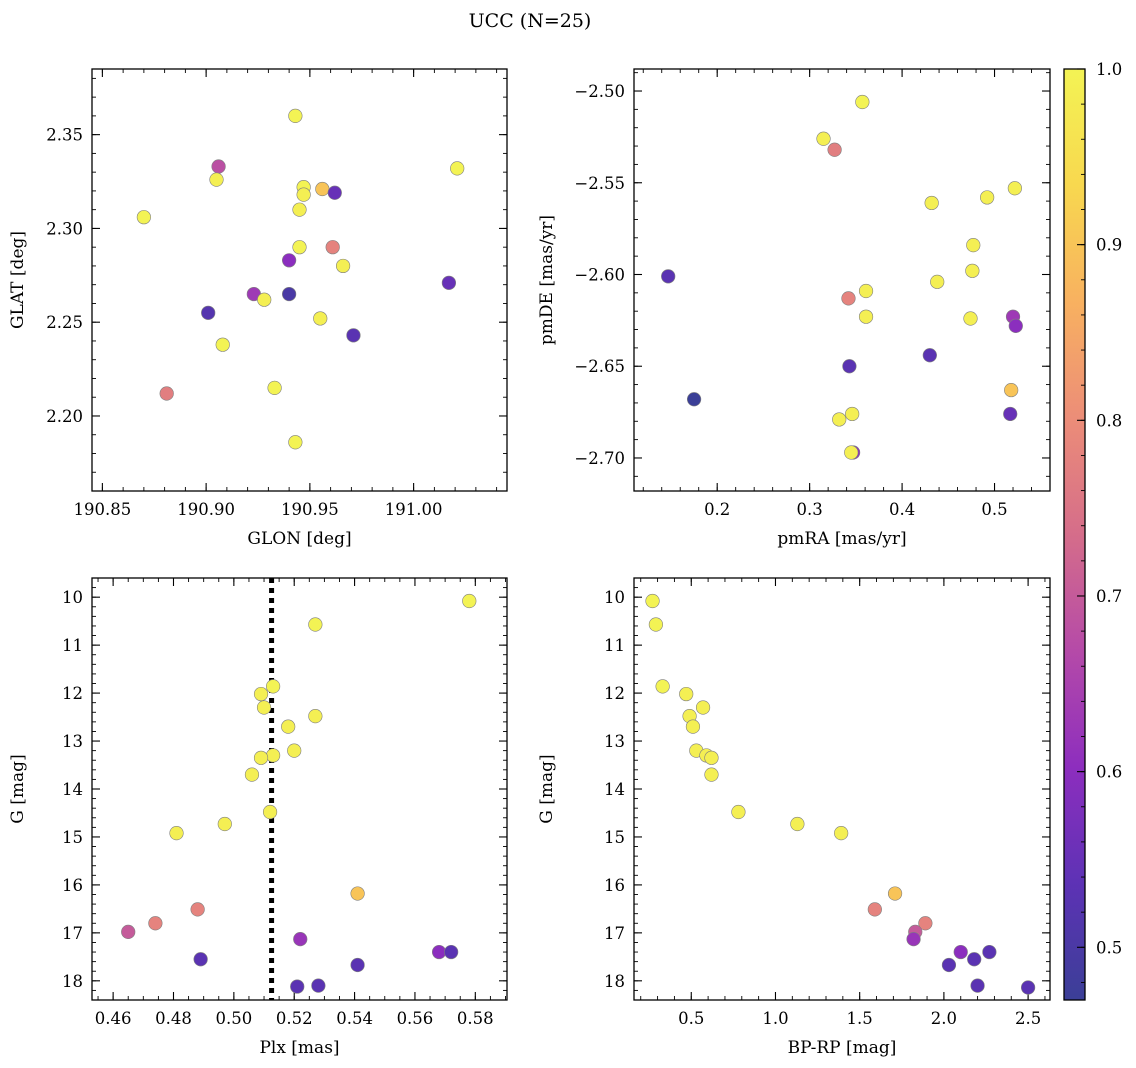  Describe the element at coordinates (547, 280) in the screenshot. I see `y-axis-label: pmDE [mas/yr]` at that location.